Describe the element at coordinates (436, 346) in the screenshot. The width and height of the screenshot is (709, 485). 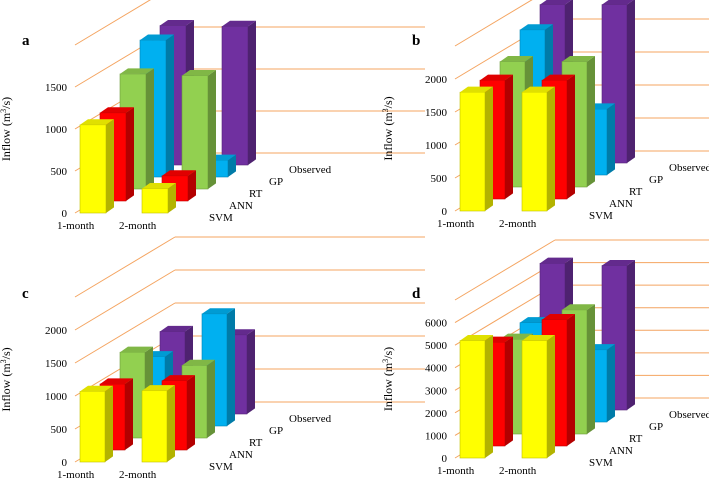
I see `y-tick-label: 5000` at that location.